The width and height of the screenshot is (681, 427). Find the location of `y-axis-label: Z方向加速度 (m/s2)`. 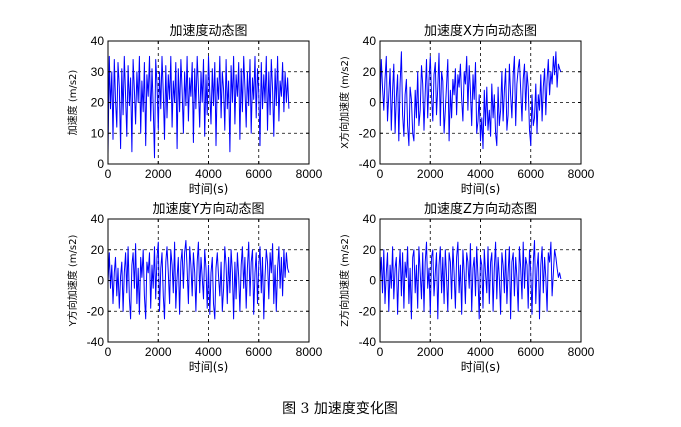

y-axis-label: Z方向加速度 (m/s2) is located at coordinates (344, 280).